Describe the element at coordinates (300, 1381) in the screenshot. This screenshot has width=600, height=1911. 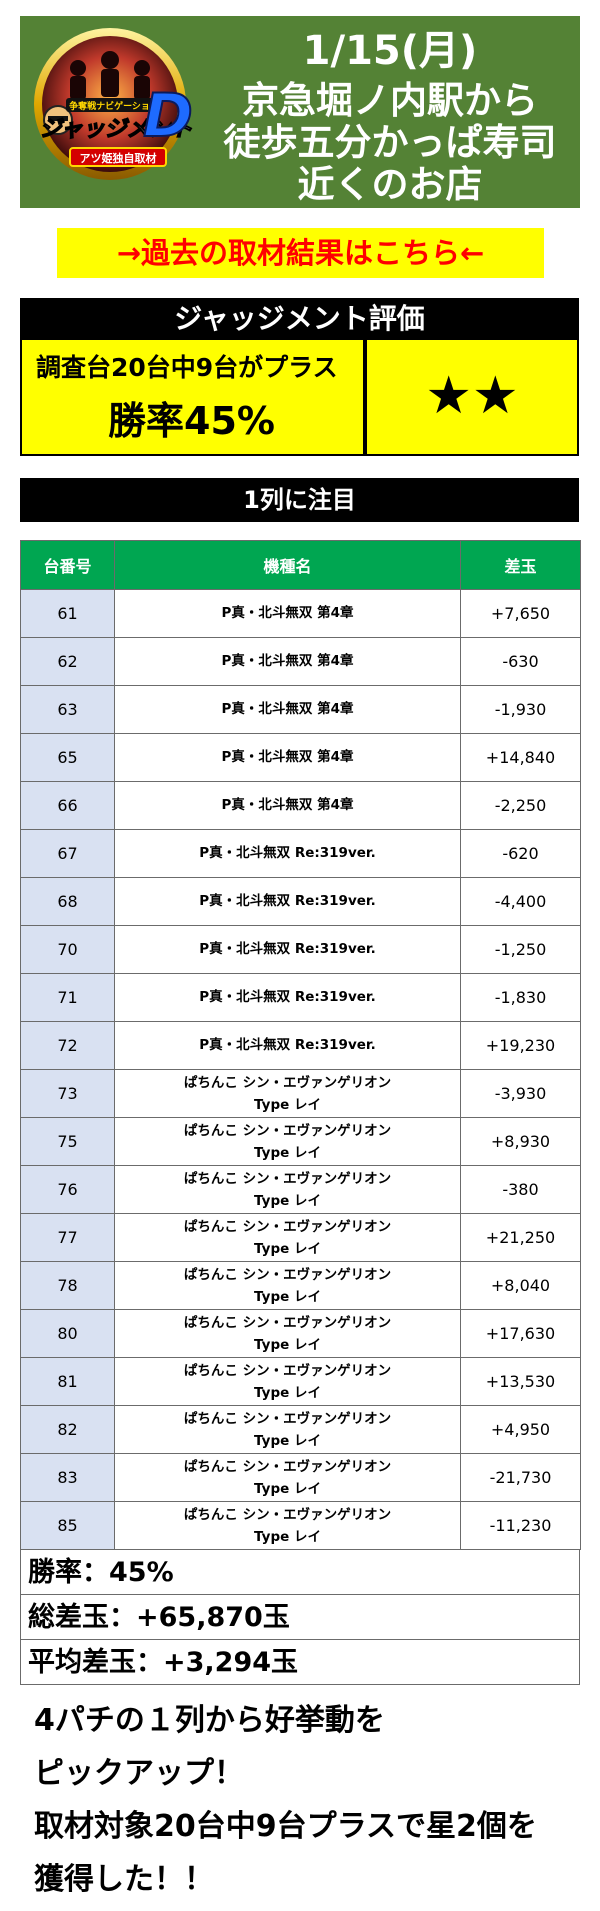
I see `table-row: 81 ぱちんこ シン・エヴァンゲリオン Type レイ +13,530` at that location.